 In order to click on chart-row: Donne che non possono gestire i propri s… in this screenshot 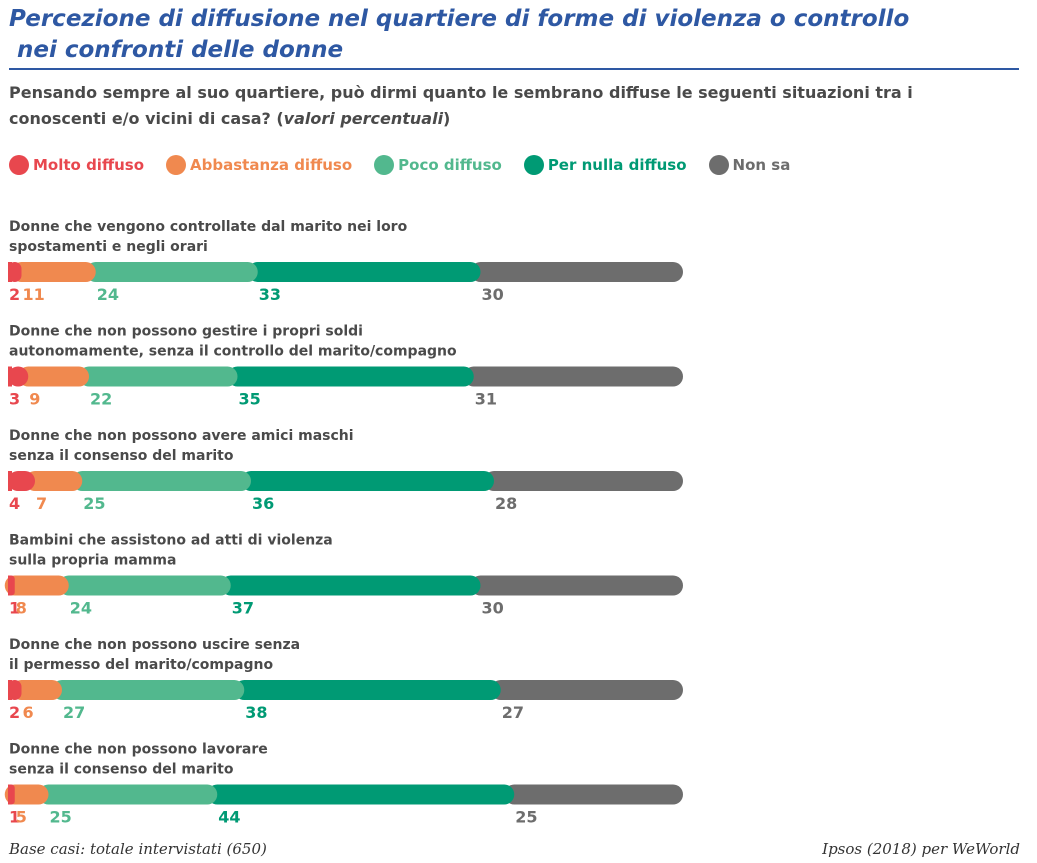, I will do `click(345, 366)`.